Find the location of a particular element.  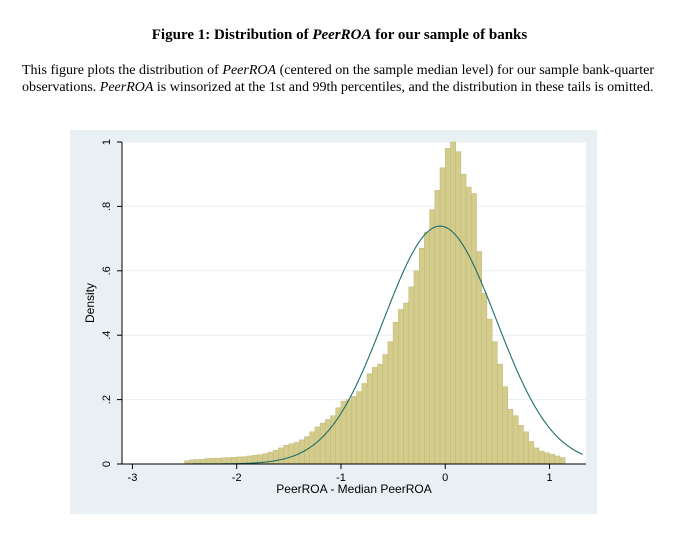

y-tick-label: .6 is located at coordinates (107, 270).